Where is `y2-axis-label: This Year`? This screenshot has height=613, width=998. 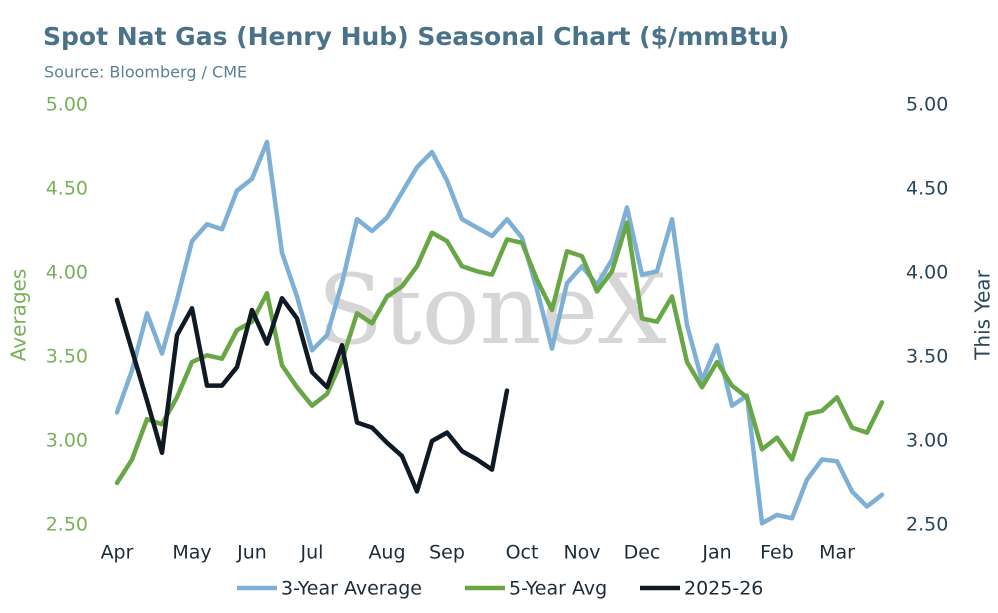
y2-axis-label: This Year is located at coordinates (983, 314).